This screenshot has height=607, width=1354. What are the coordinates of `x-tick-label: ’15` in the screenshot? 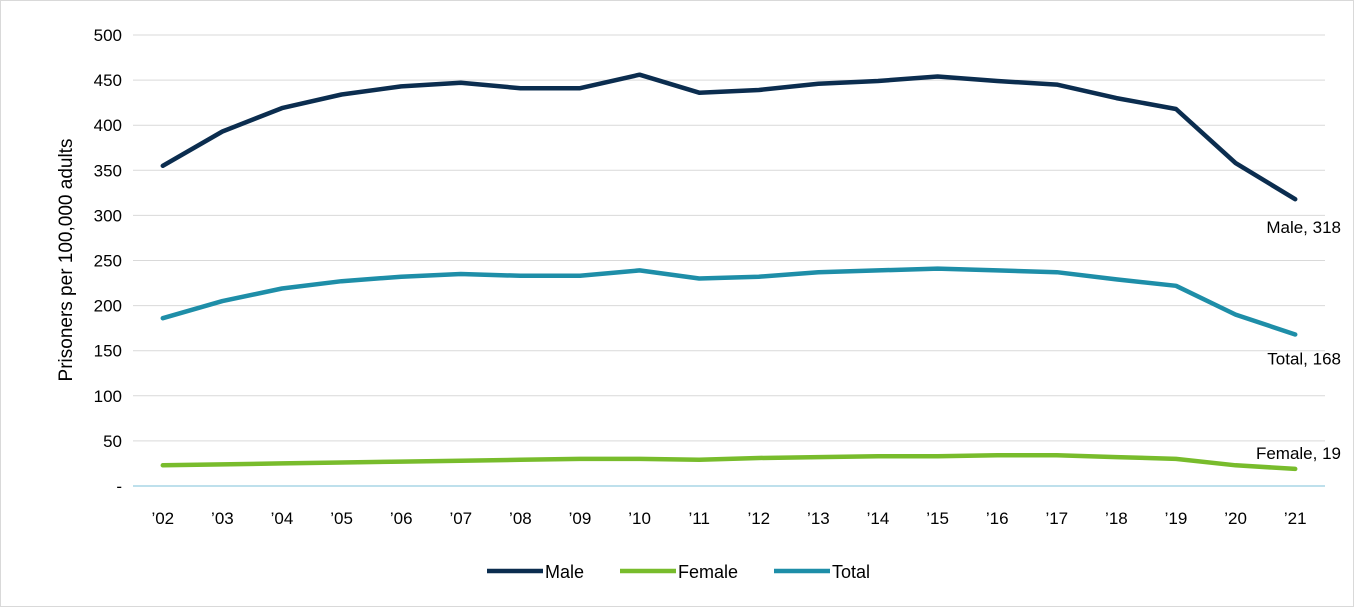 It's located at (937, 518).